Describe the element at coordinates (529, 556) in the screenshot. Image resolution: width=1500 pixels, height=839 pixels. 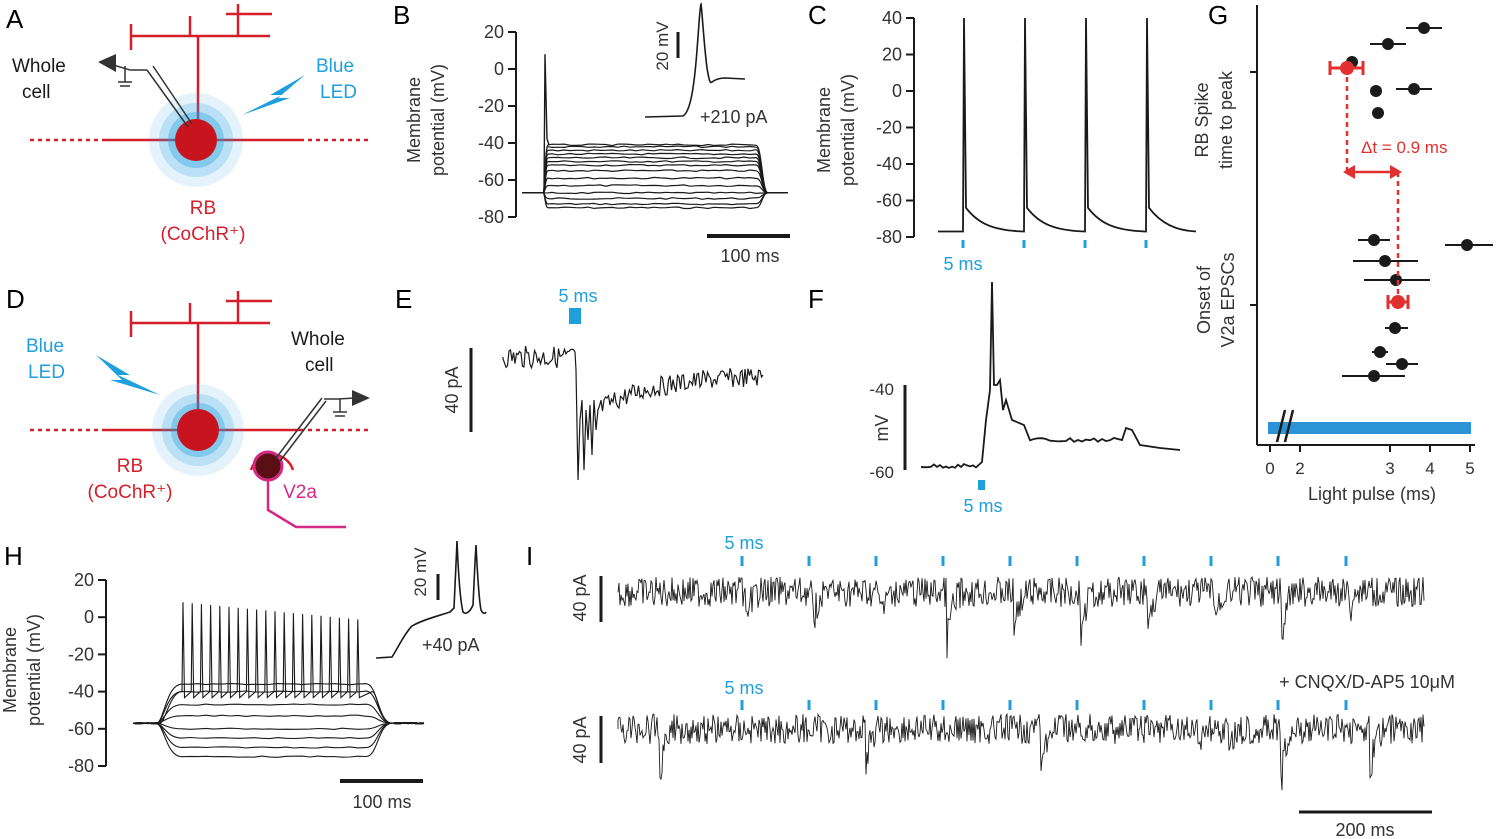
I see `panel-letter: I` at that location.